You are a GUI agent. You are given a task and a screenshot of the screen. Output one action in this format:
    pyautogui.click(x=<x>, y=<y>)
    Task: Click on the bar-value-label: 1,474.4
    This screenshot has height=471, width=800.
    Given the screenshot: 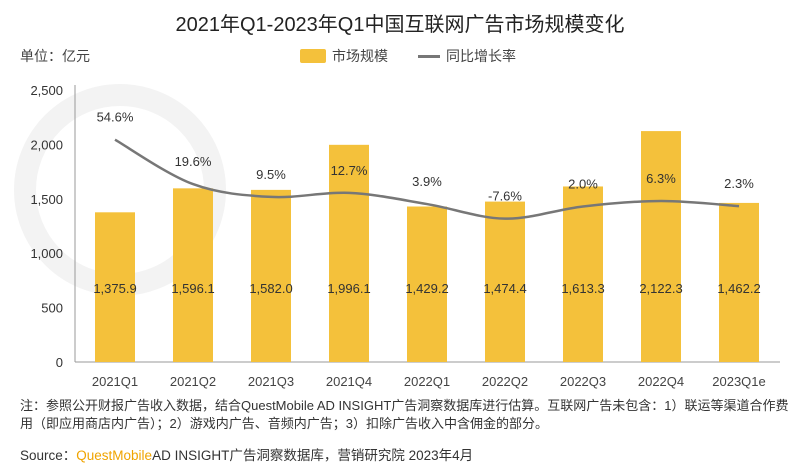 What is the action you would take?
    pyautogui.click(x=504, y=288)
    